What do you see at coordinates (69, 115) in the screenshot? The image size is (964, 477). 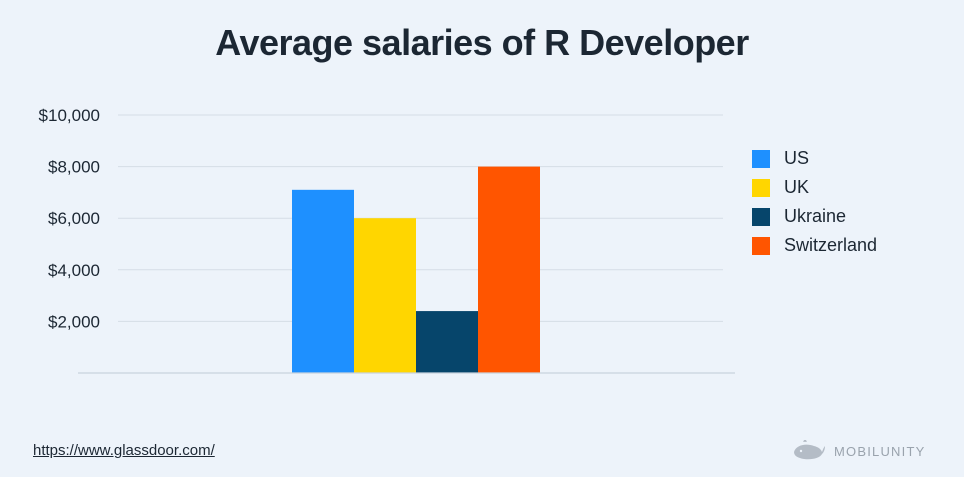 I see `y-tick-label: $10,000` at bounding box center [69, 115].